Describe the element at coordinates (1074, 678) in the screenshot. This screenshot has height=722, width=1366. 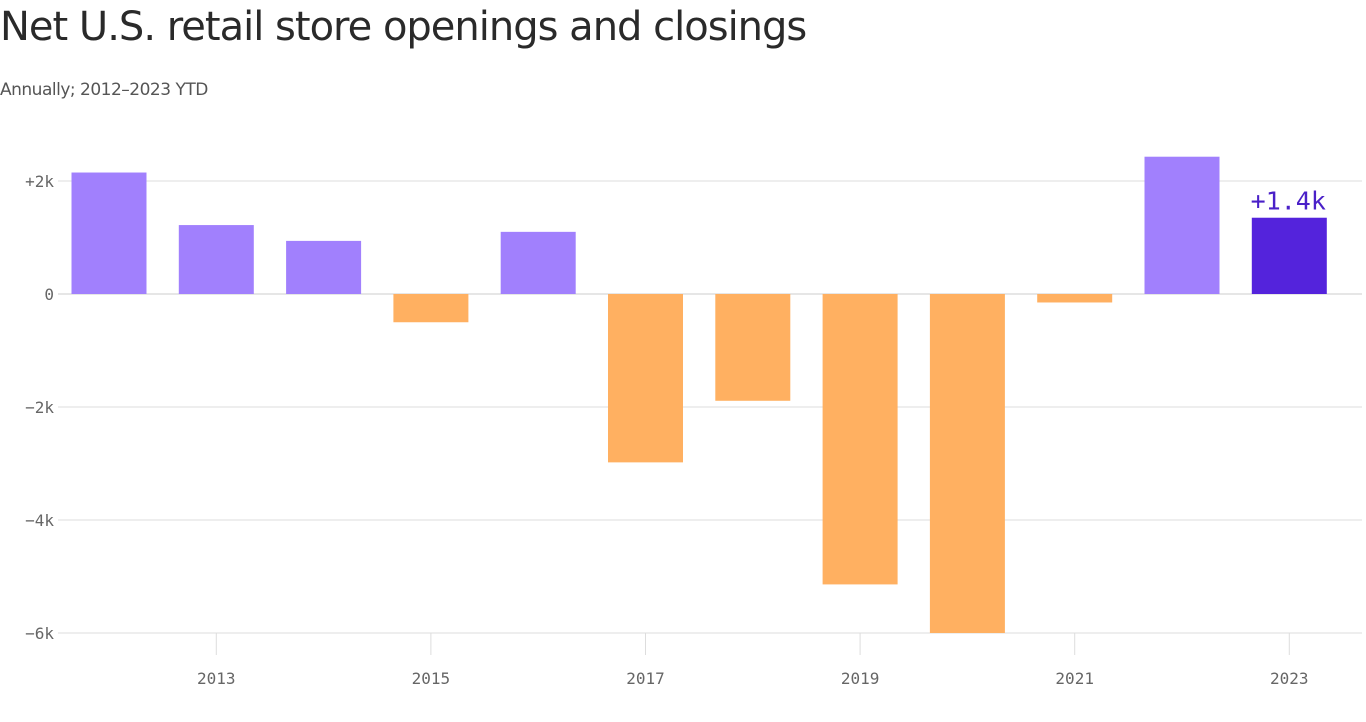
I see `x-tick-label: 2021` at that location.